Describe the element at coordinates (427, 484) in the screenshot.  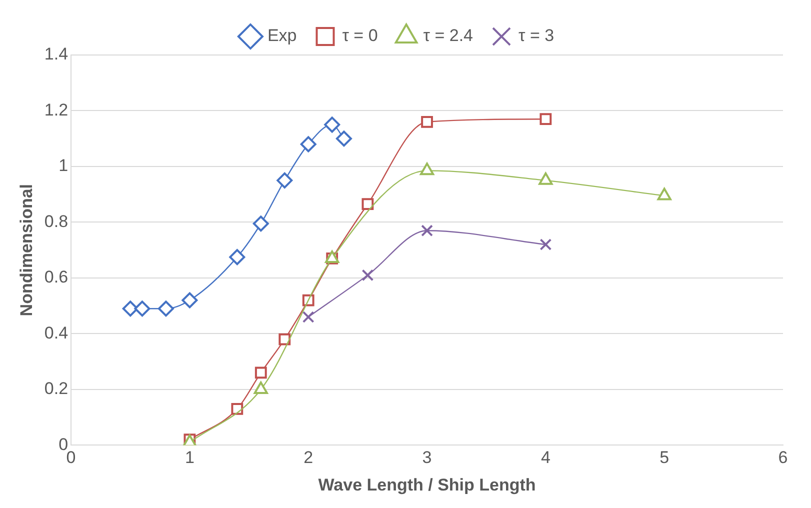
I see `x-axis-title: Wave Length / Ship Length` at that location.